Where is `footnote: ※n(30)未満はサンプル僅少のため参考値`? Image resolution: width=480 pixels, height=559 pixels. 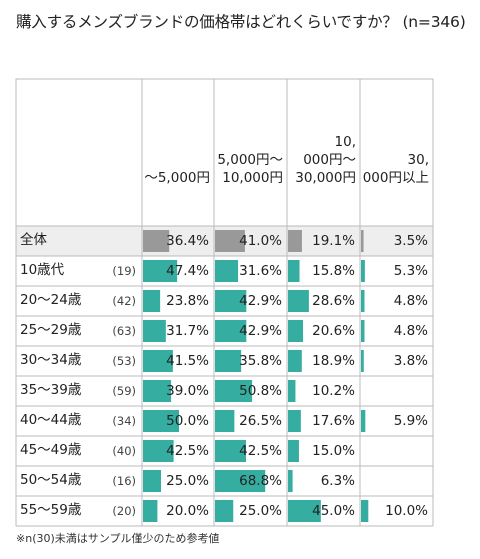 footnote: ※n(30)未満はサンプル僅少のため参考値 is located at coordinates (118, 538).